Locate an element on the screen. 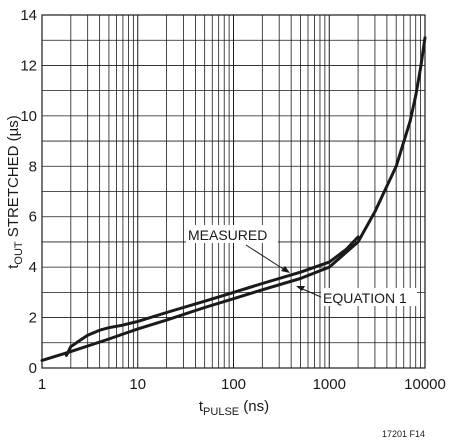 Image resolution: width=450 pixels, height=445 pixels. figure-id: 17201 F14 is located at coordinates (403, 434).